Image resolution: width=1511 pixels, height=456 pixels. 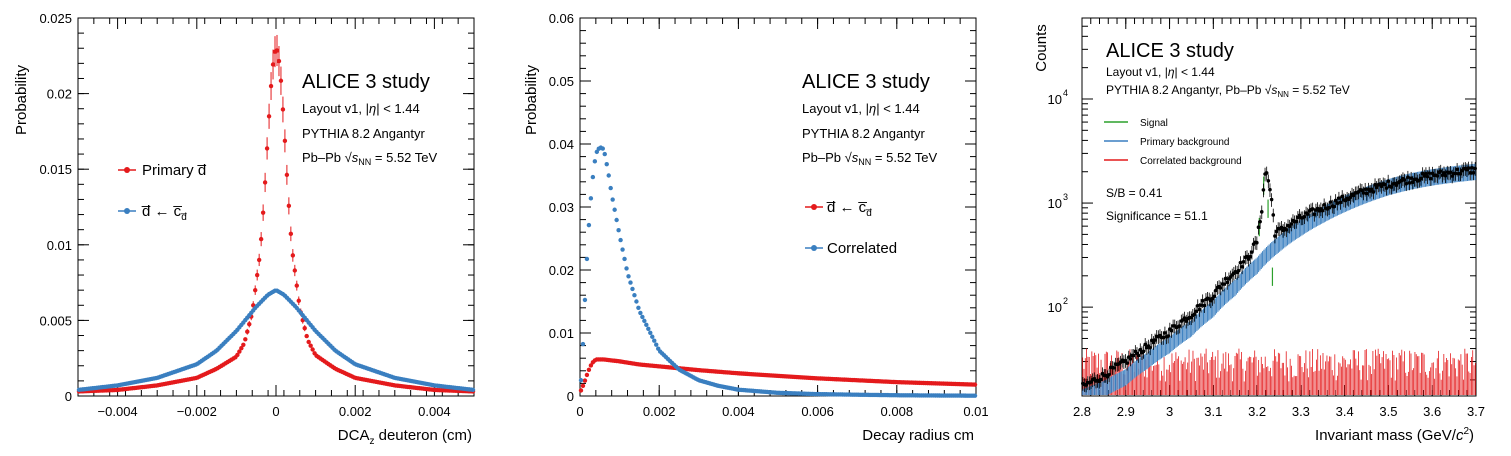 What do you see at coordinates (1169, 411) in the screenshot?
I see `x-tick-label: 3` at bounding box center [1169, 411].